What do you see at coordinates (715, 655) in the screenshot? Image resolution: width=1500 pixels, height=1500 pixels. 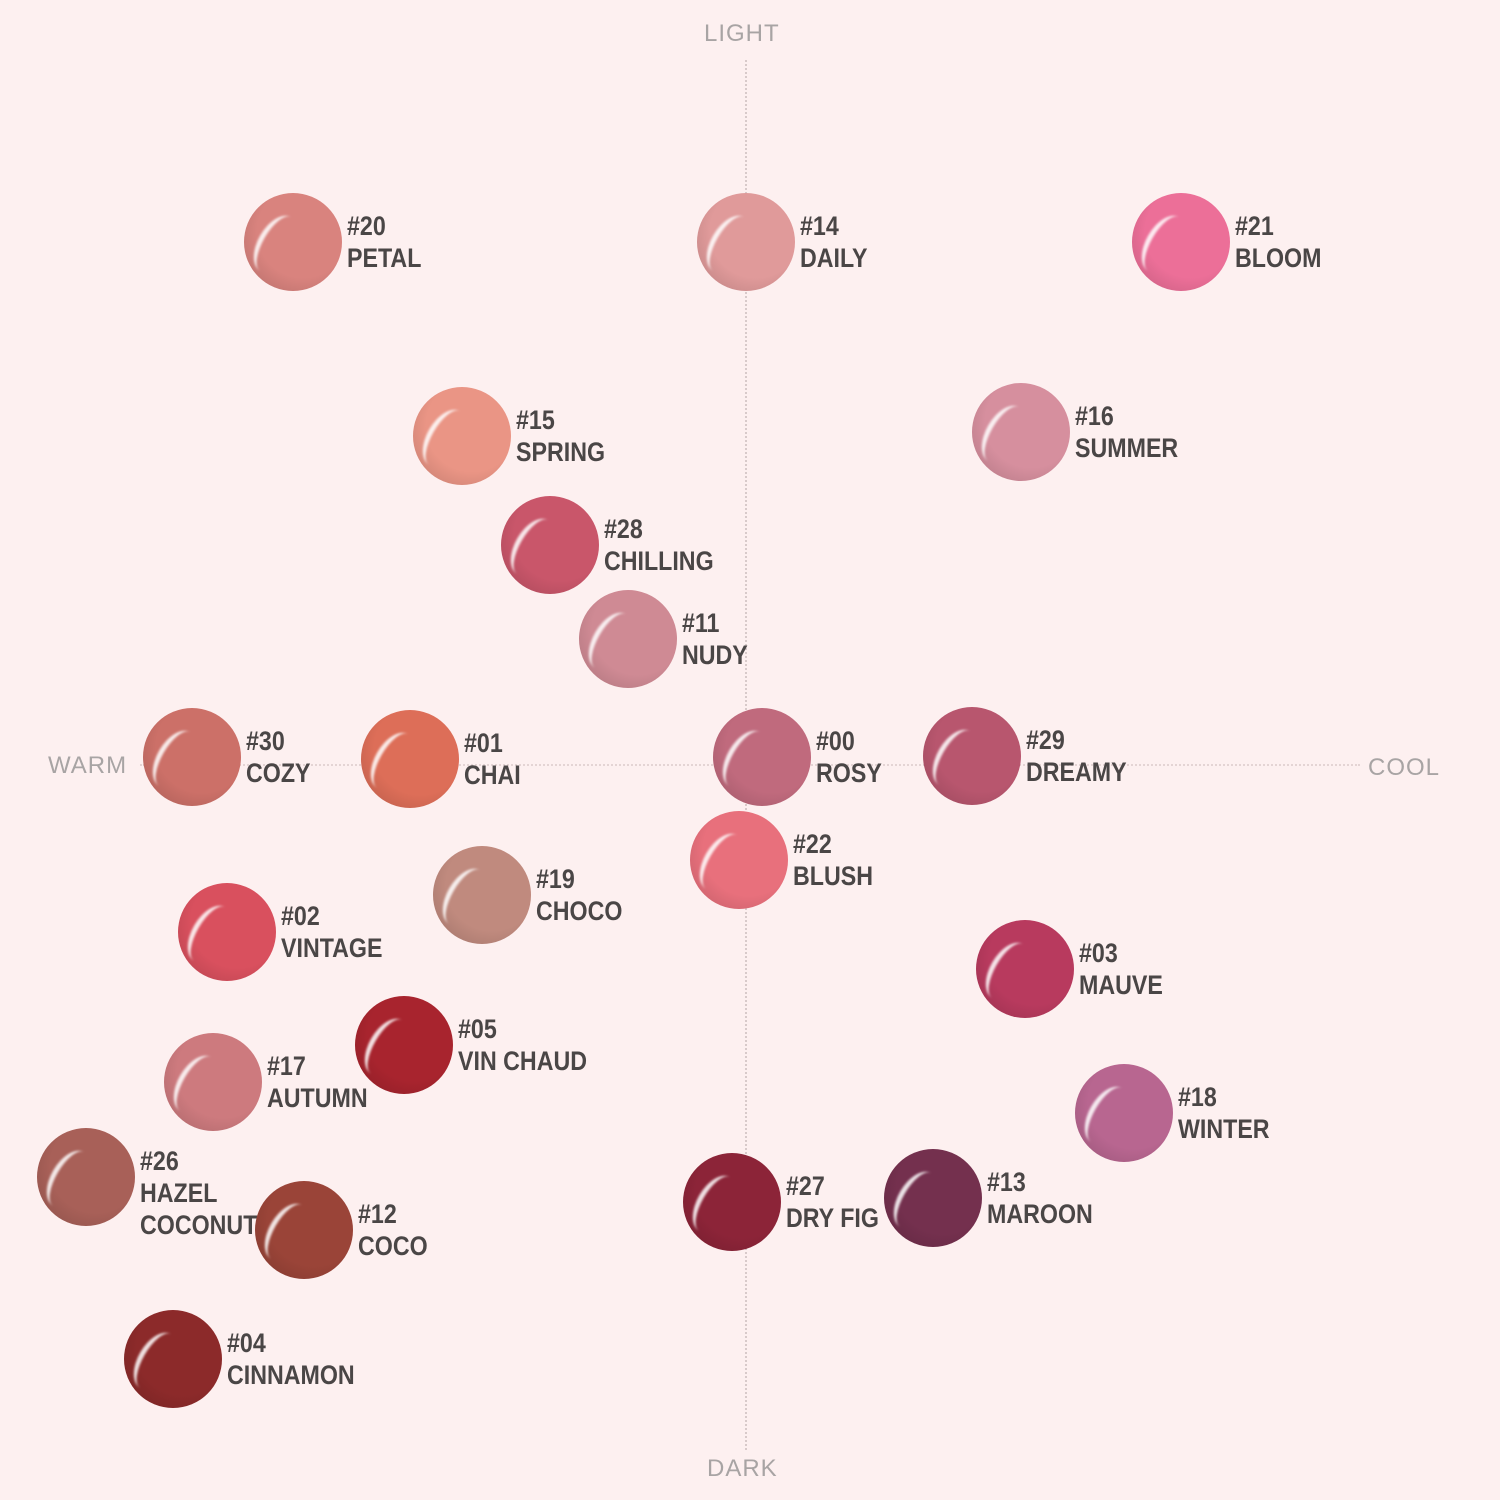 I see `shade-name: NUDY` at bounding box center [715, 655].